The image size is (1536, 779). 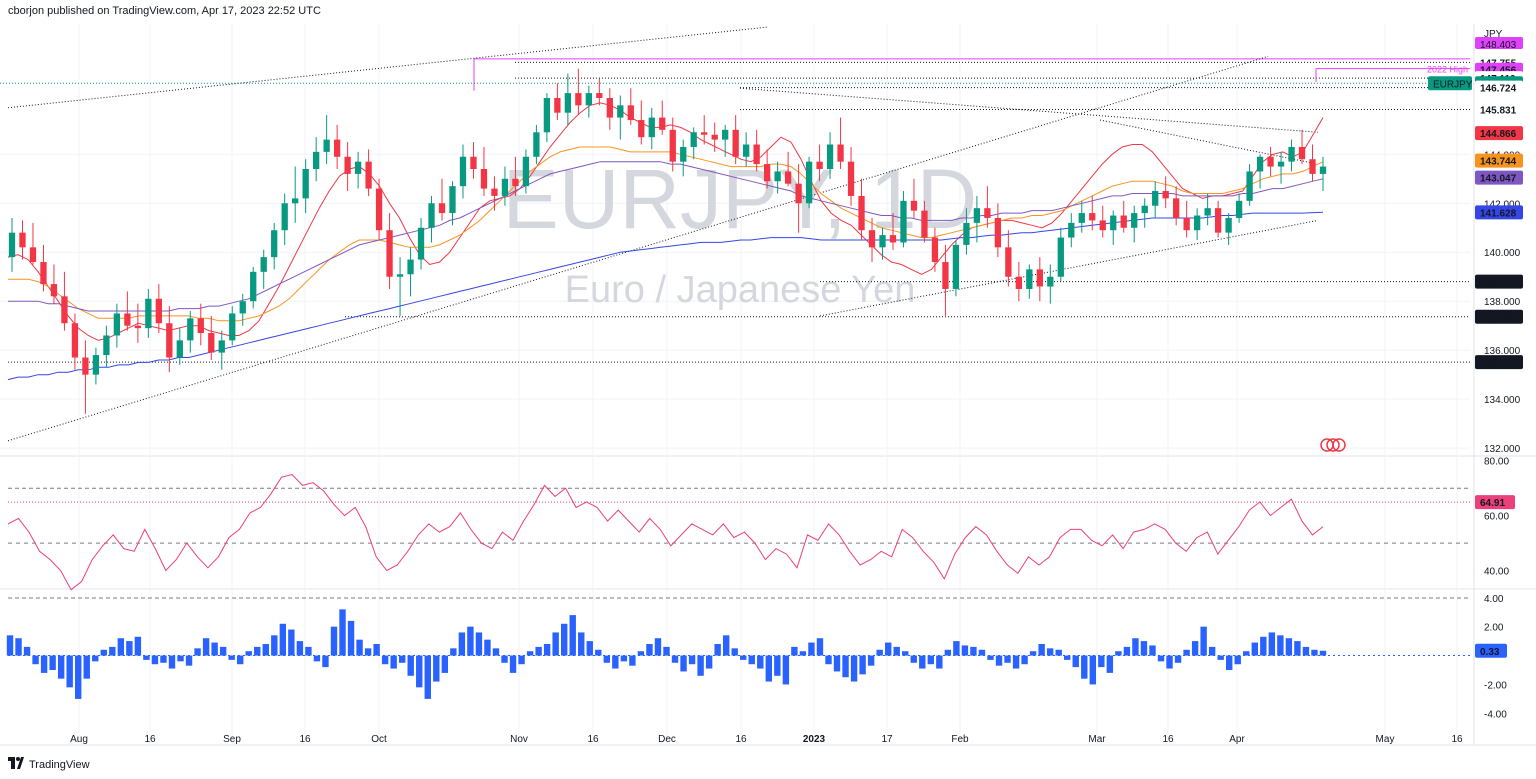 What do you see at coordinates (388, 67) in the screenshot?
I see `trendline-upper` at bounding box center [388, 67].